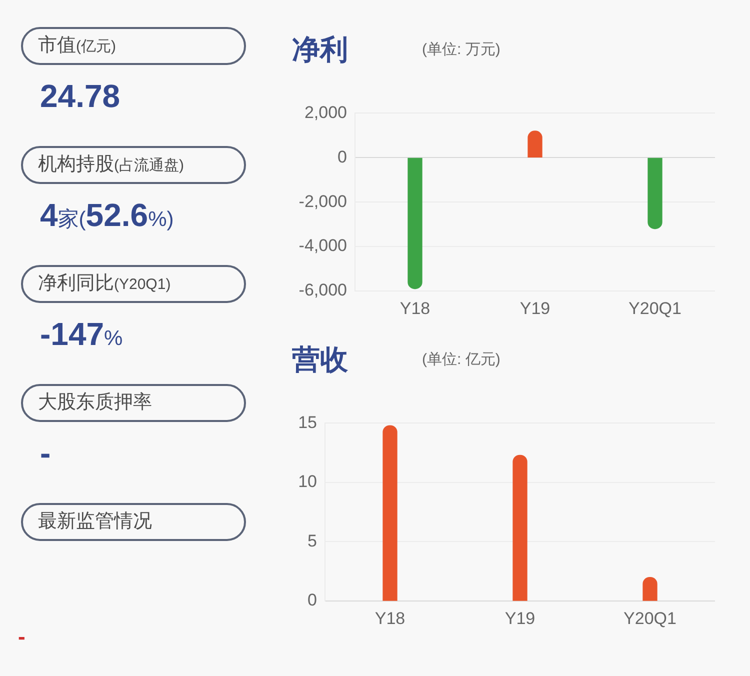  What do you see at coordinates (322, 246) in the screenshot?
I see `y-tick-label: -4,000` at bounding box center [322, 246].